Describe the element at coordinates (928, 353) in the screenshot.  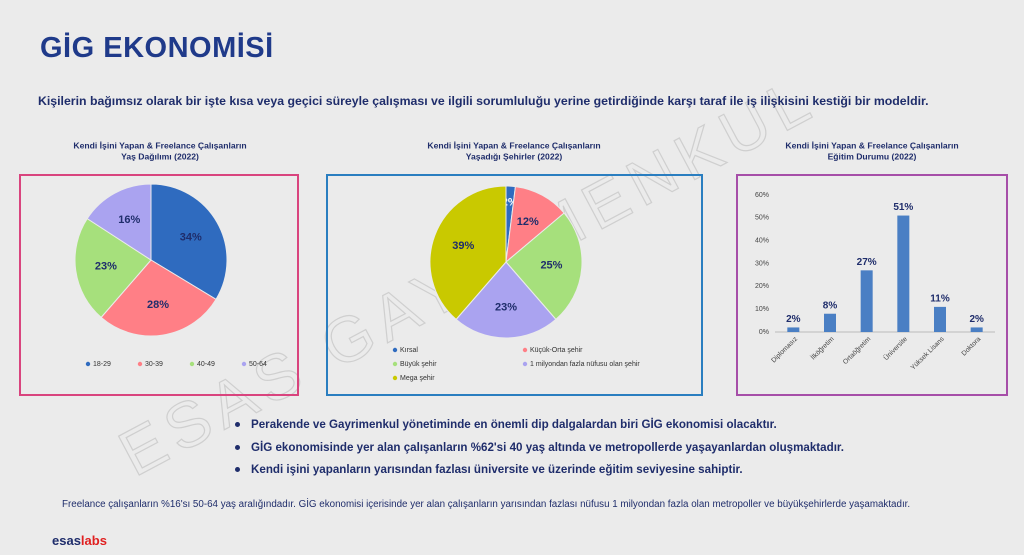
I see `x-tick-label: Yüksek Lisans` at that location.